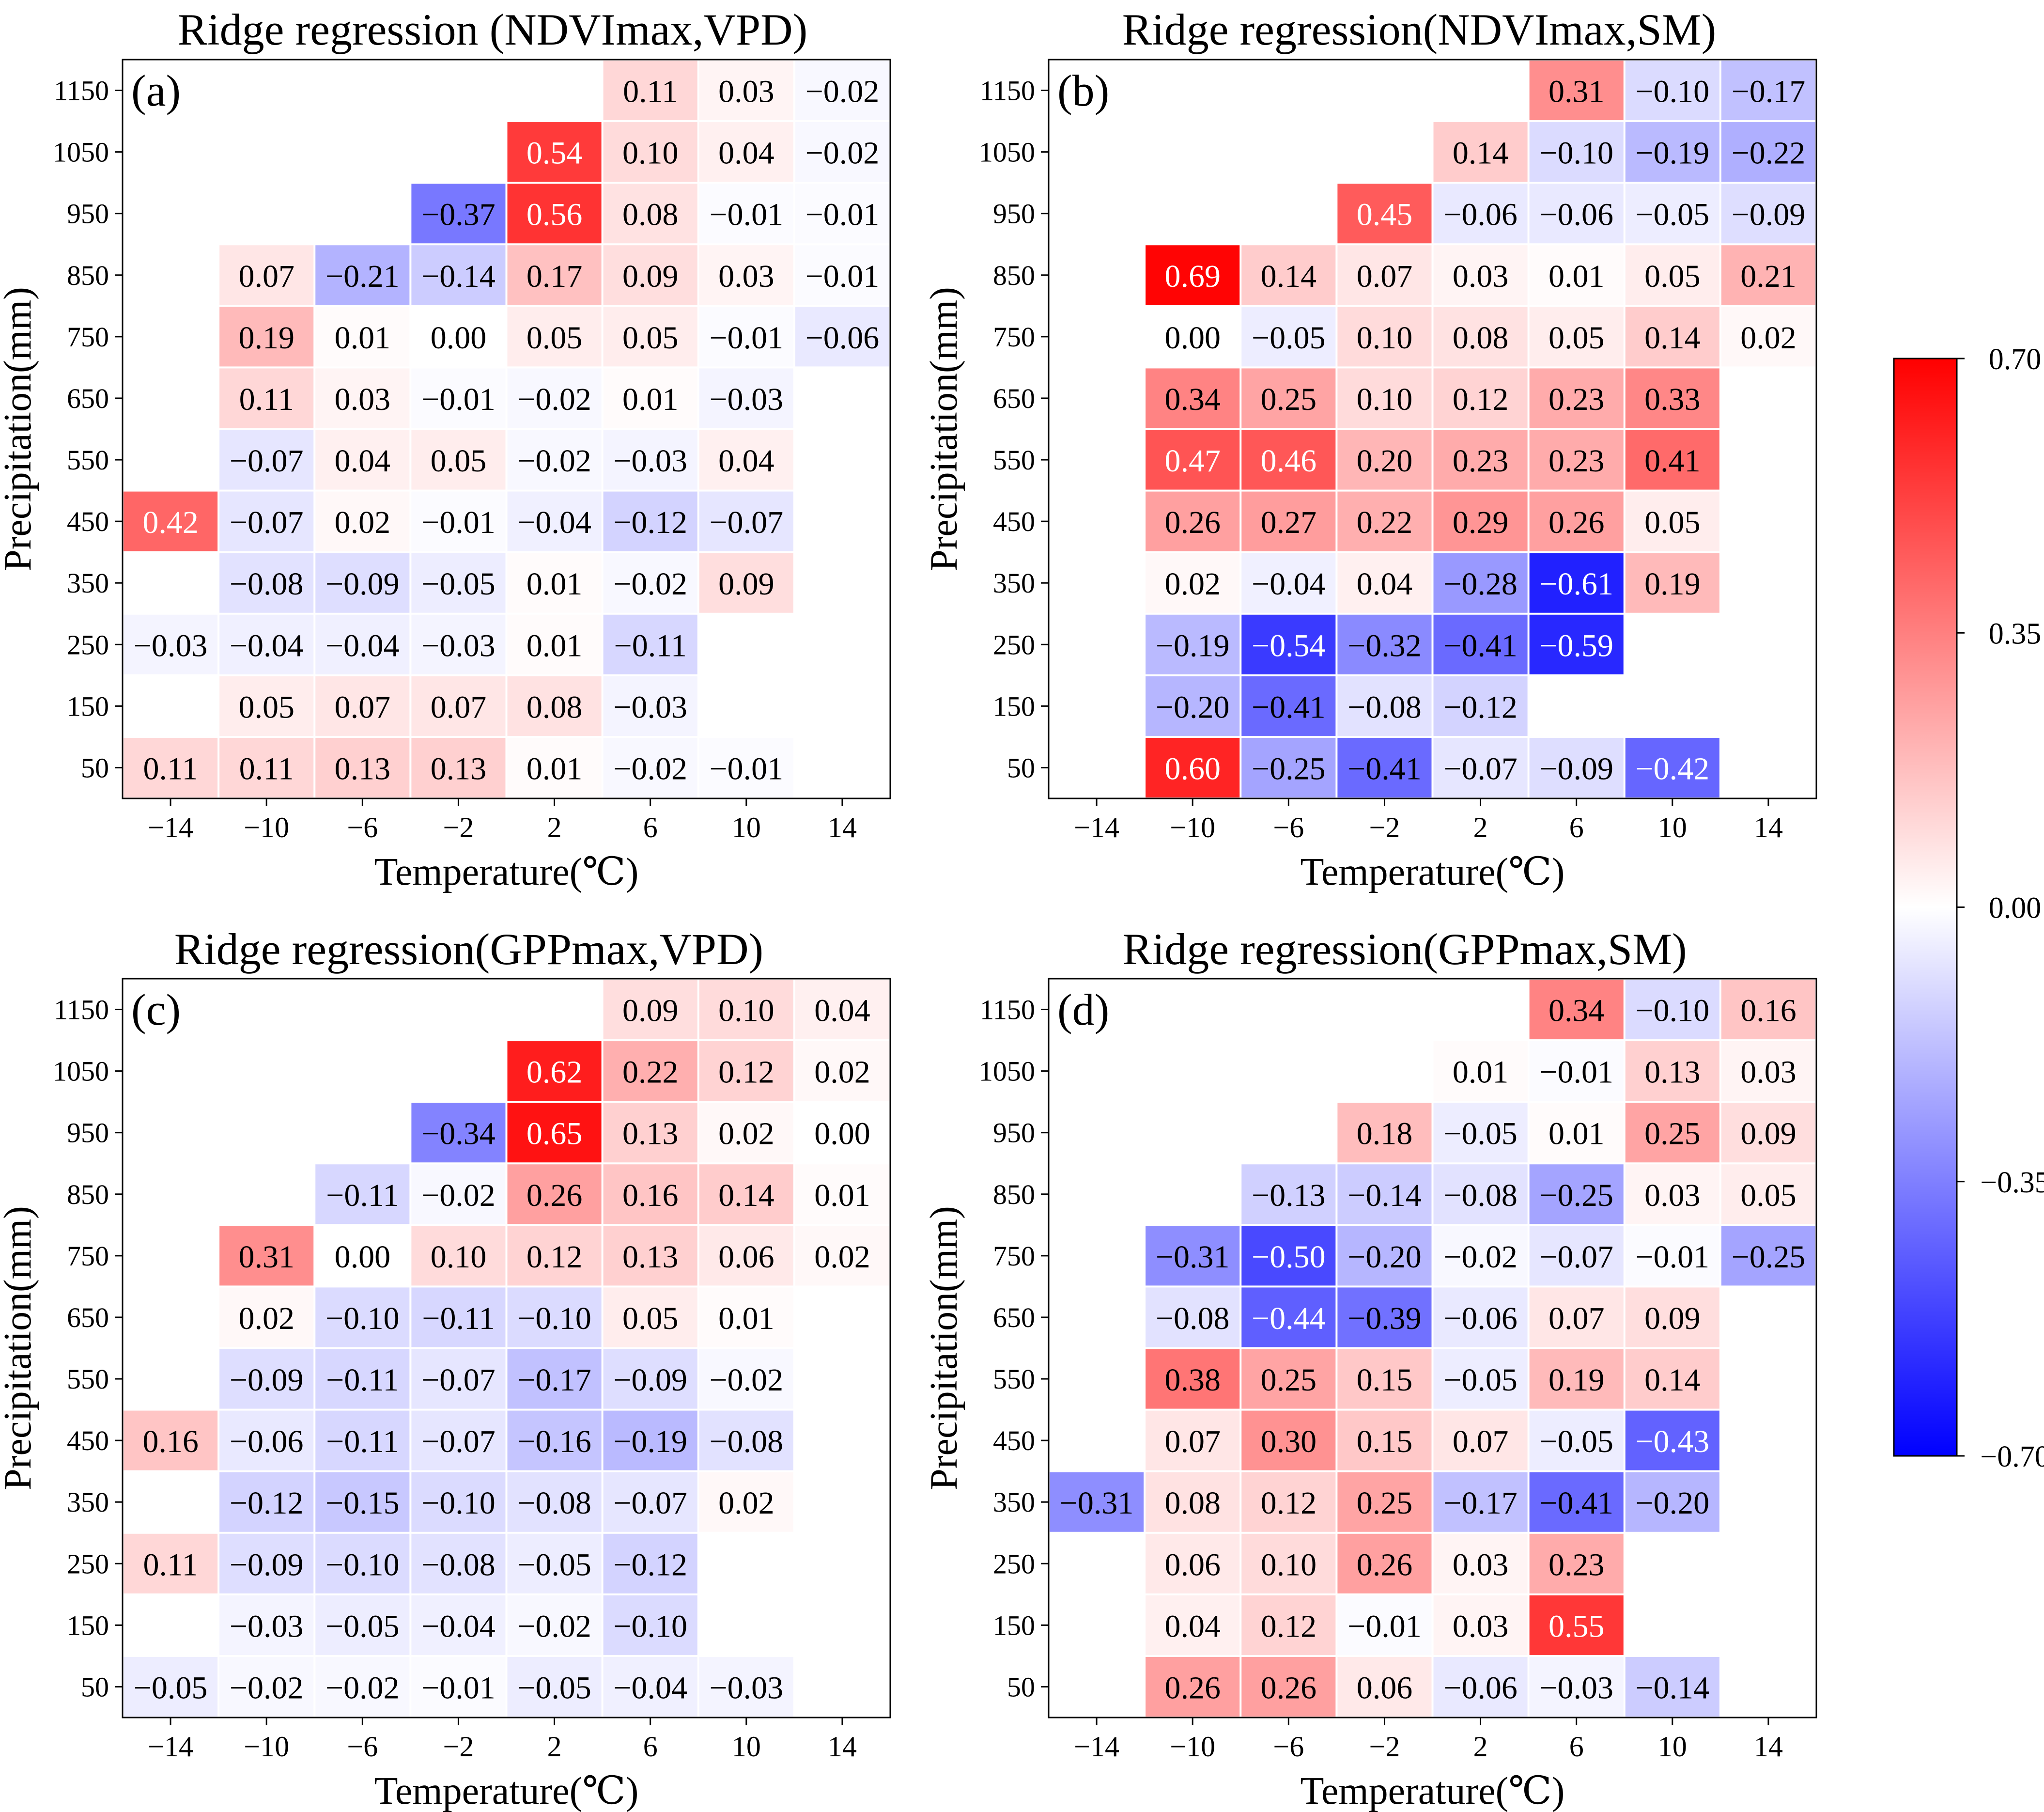  What do you see at coordinates (746, 1747) in the screenshot?
I see `x-tick-label: 10` at bounding box center [746, 1747].